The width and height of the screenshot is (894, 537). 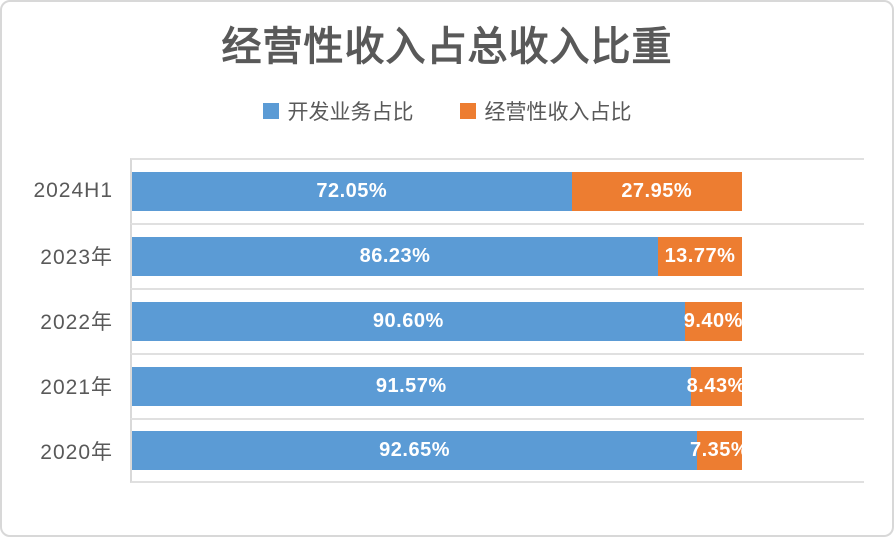 I want to click on data-label: 7.35%, so click(x=719, y=450).